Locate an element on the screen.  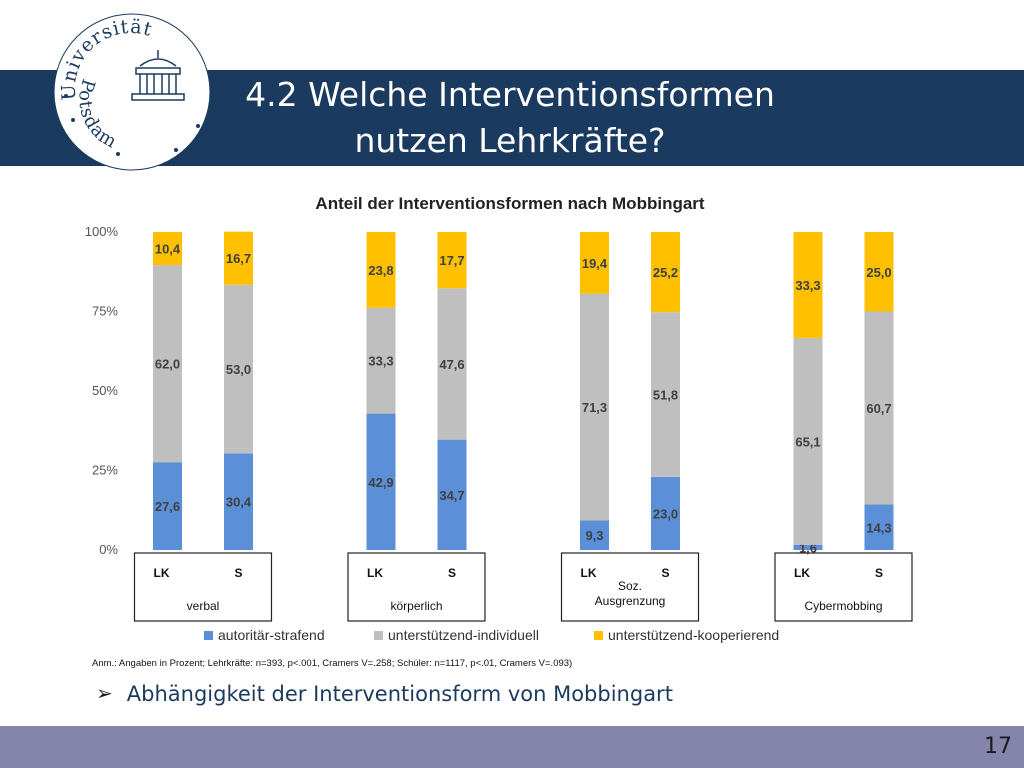
data-label: 51,8 is located at coordinates (665, 394).